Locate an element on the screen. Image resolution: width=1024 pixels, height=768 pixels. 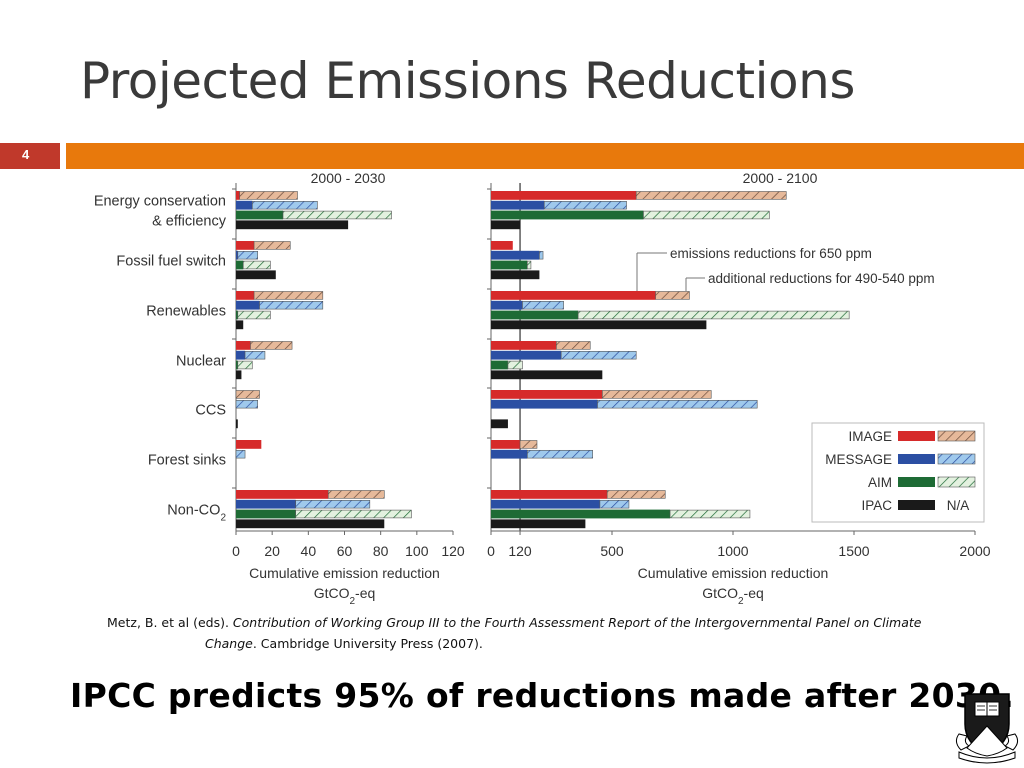
unit-part: GtCO is located at coordinates (720, 593).